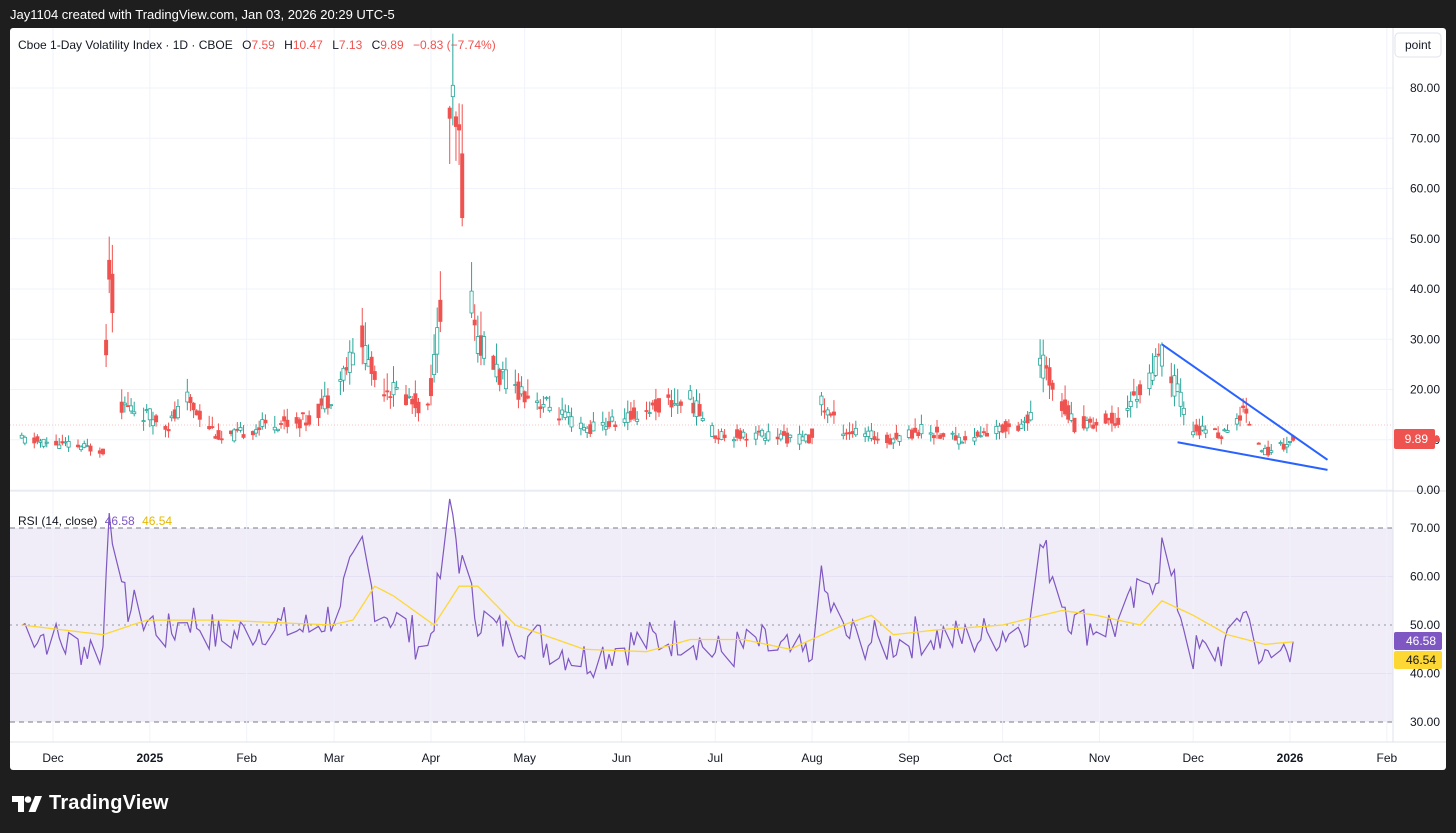 The image size is (1456, 833). Describe the element at coordinates (95, 521) in the screenshot. I see `rsi-legend: RSI (14, close) 46.58 46.54` at that location.